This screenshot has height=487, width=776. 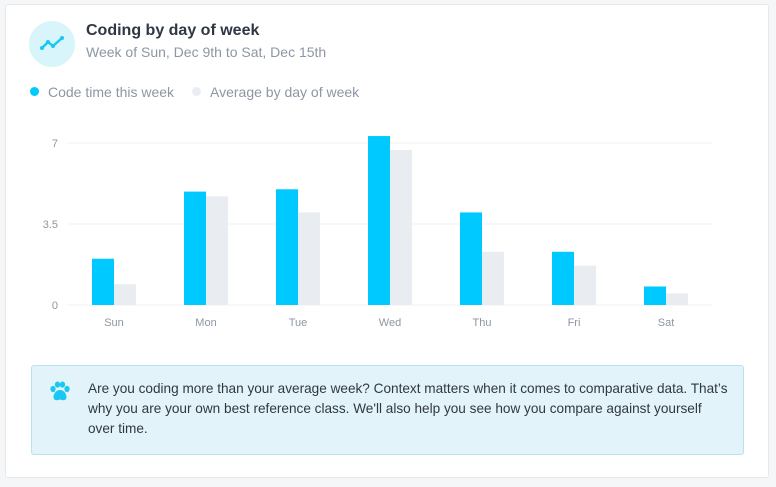 What do you see at coordinates (285, 92) in the screenshot?
I see `legend-label-average: Average by day of week` at bounding box center [285, 92].